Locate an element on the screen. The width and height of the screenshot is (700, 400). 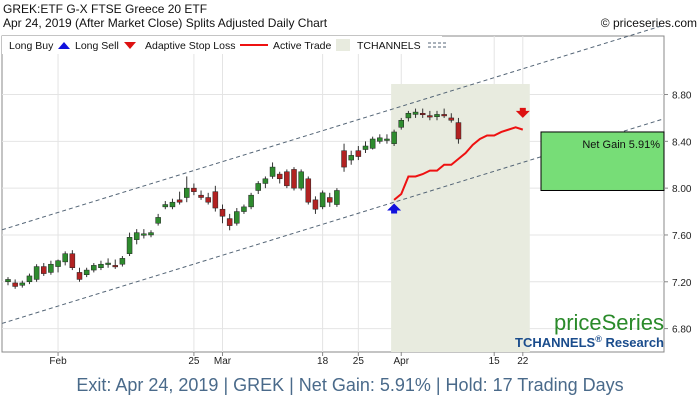
x-tick-label: Apr is located at coordinates (401, 361).